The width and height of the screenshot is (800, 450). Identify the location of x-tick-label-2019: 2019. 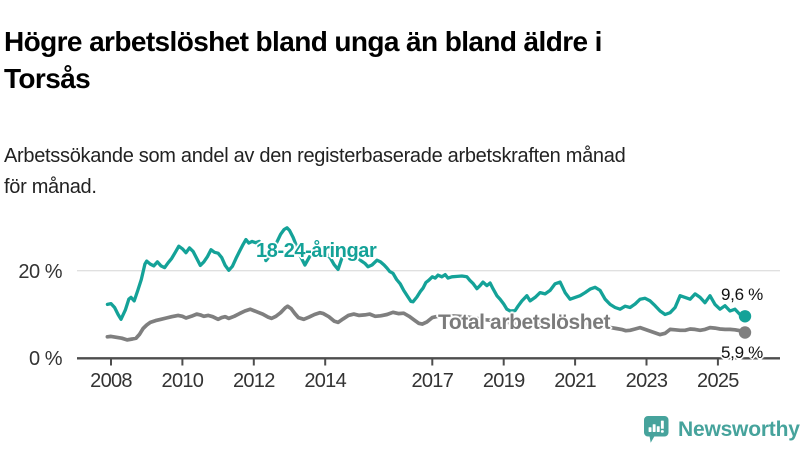
(503, 381).